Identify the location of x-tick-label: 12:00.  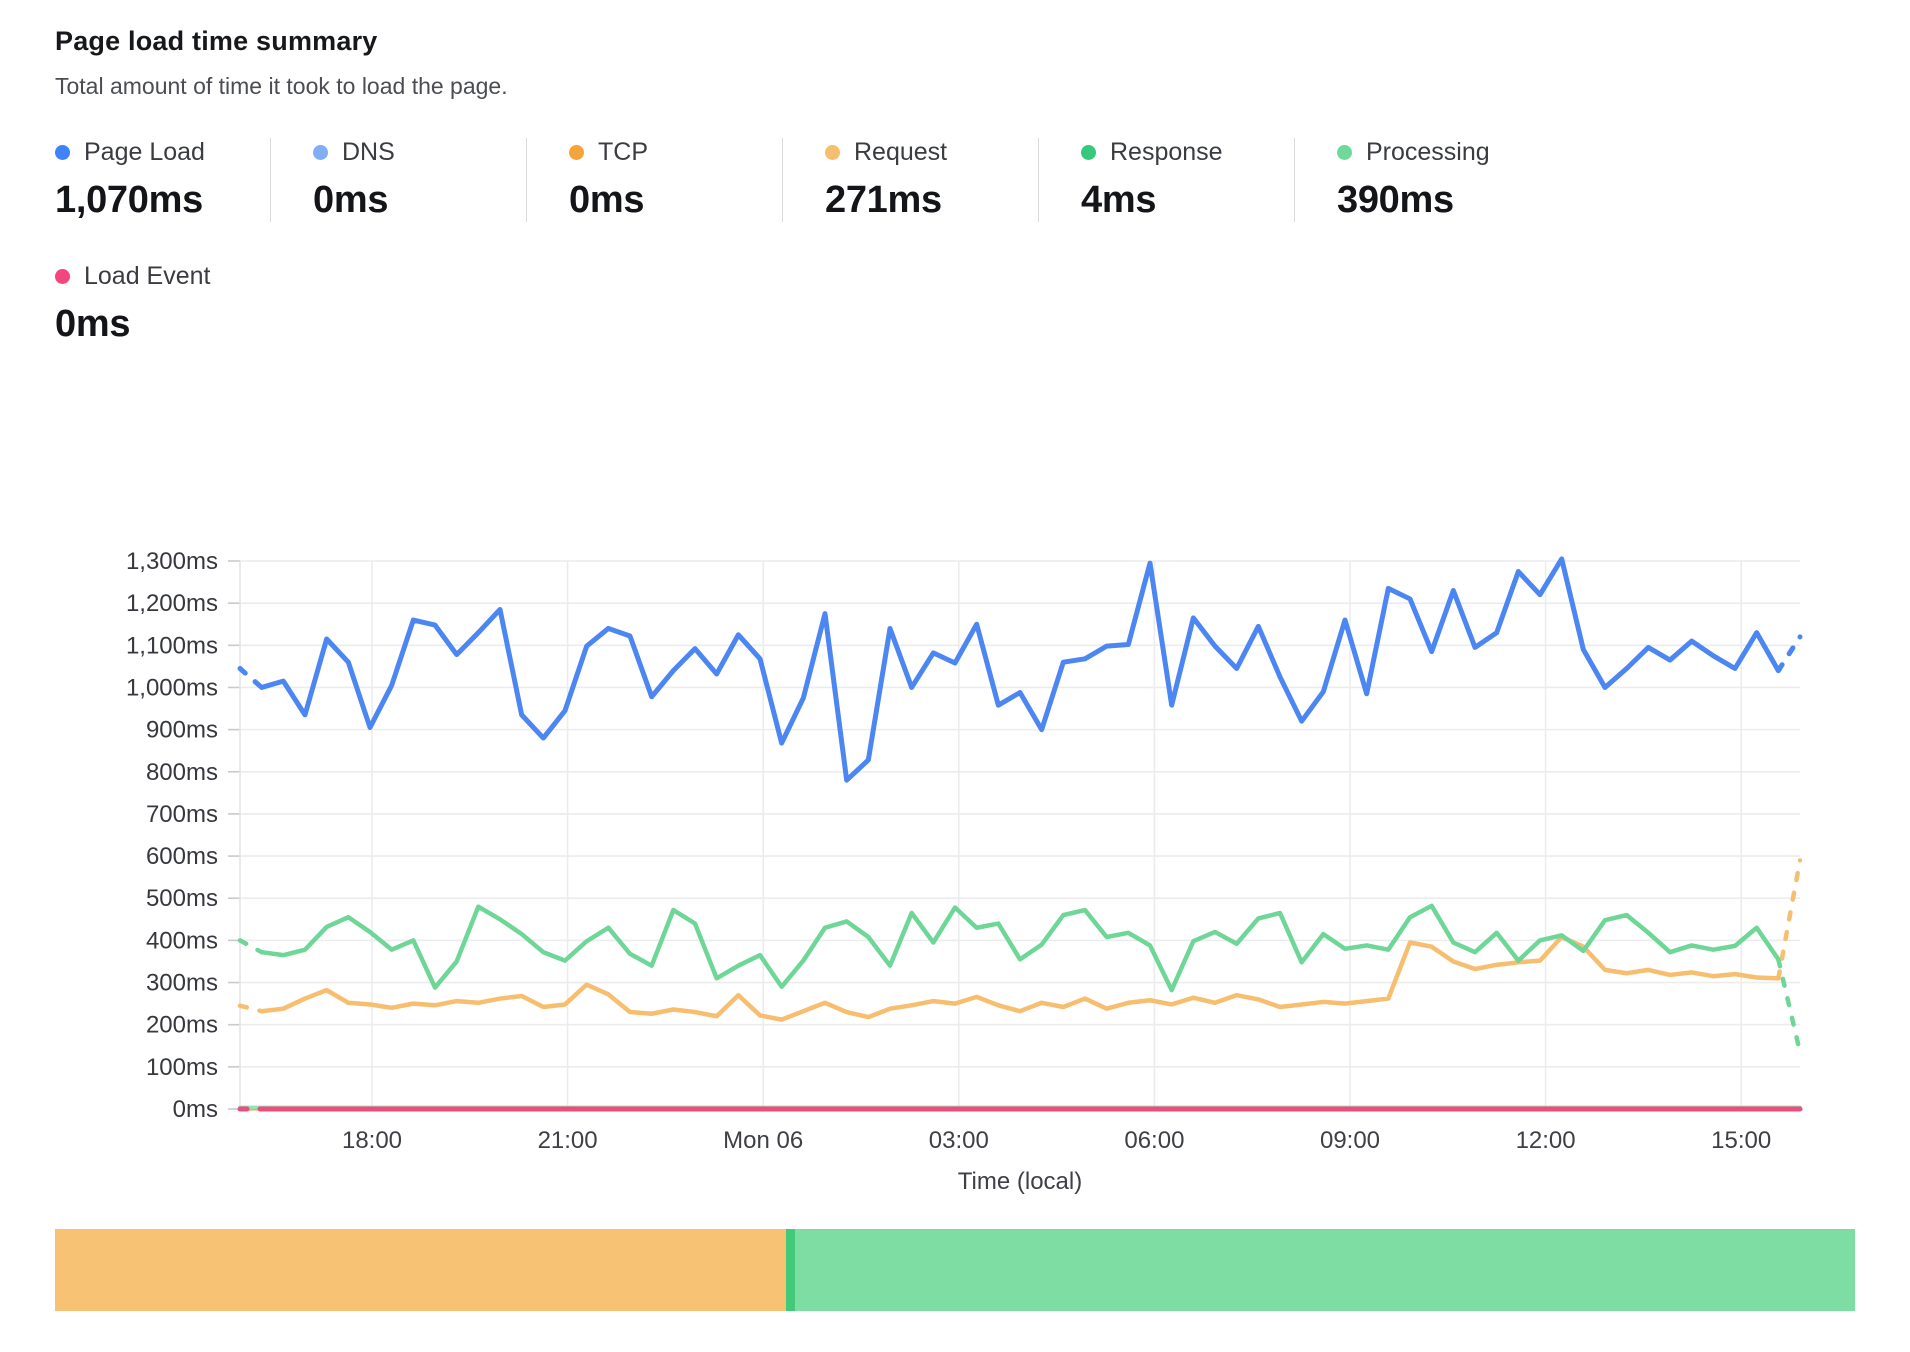
(1546, 1140).